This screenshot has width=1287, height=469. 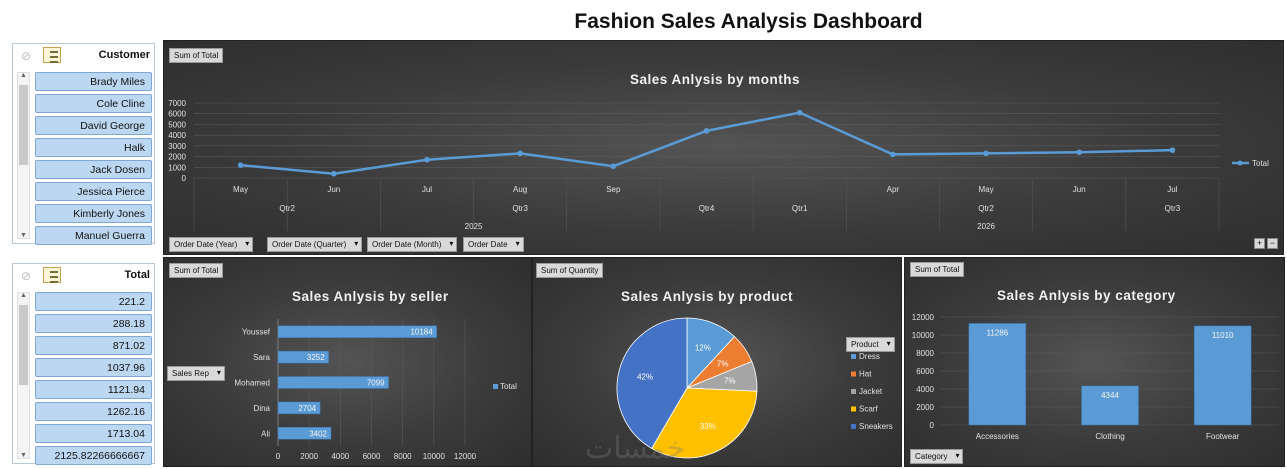 I want to click on total-slicer-item: 2125.82266666667, so click(x=93, y=455).